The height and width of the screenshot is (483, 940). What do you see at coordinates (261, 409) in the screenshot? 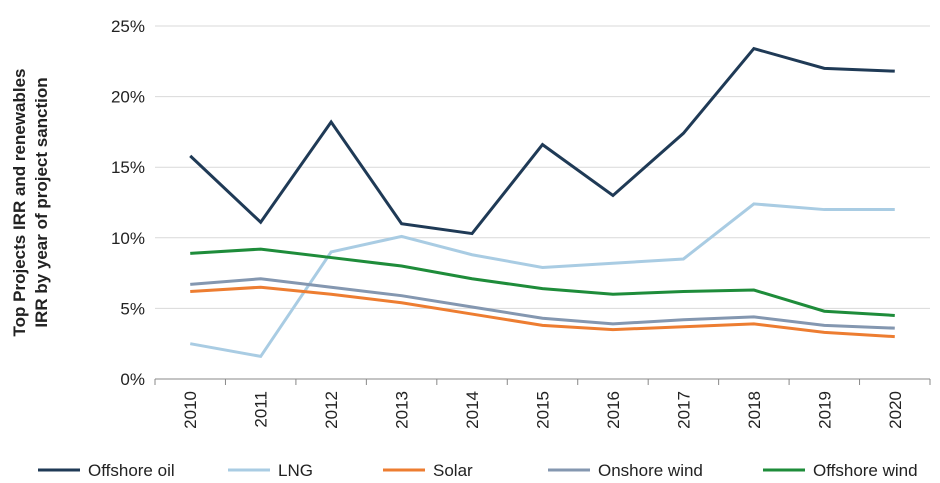
I see `x-tick-label: 2011` at bounding box center [261, 409].